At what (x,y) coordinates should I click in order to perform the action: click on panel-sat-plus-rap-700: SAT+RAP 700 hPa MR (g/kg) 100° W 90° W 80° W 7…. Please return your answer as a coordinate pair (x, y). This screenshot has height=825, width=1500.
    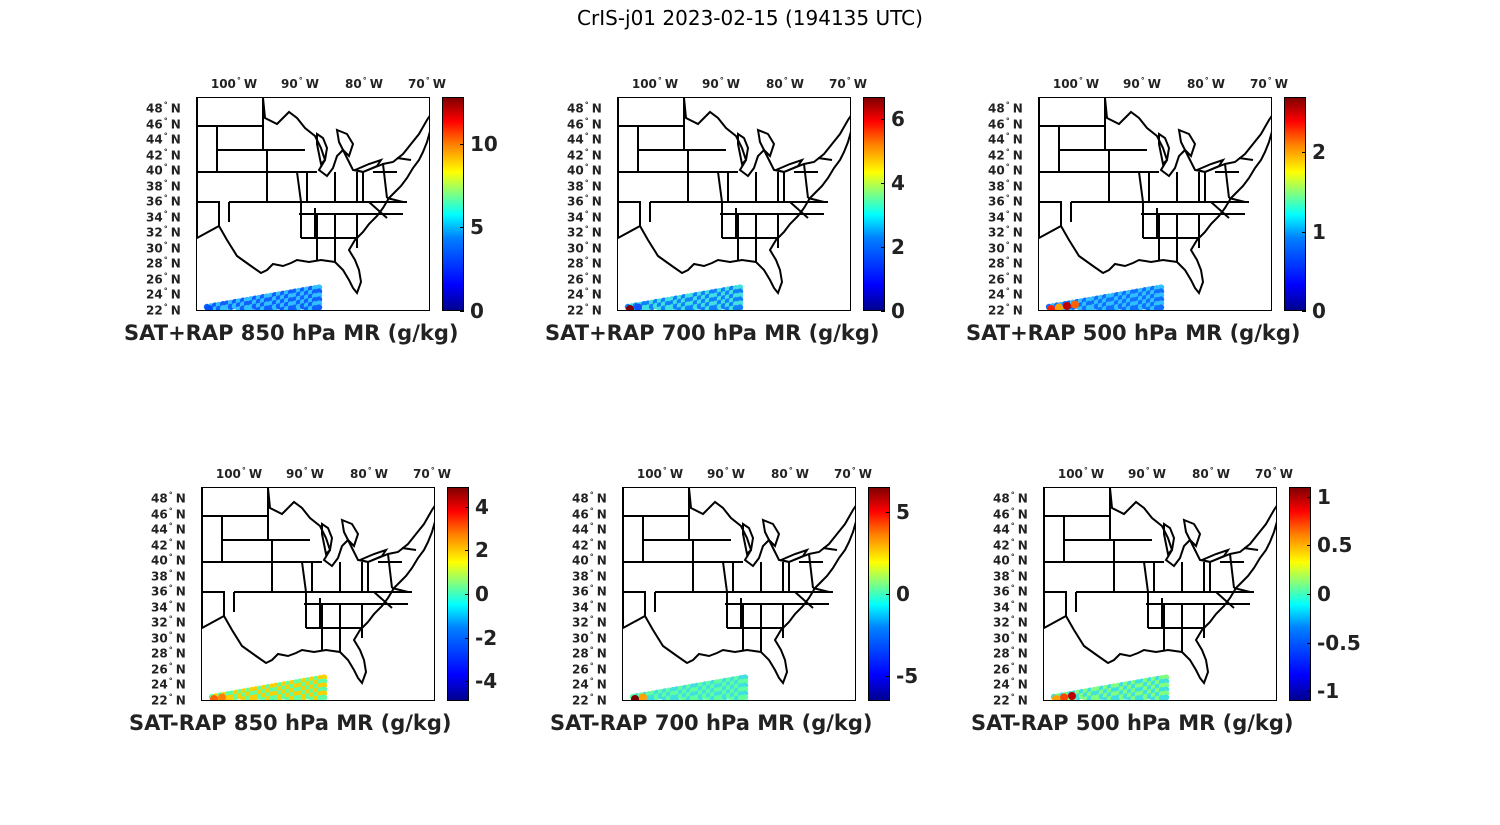
    Looking at the image, I should click on (745, 235).